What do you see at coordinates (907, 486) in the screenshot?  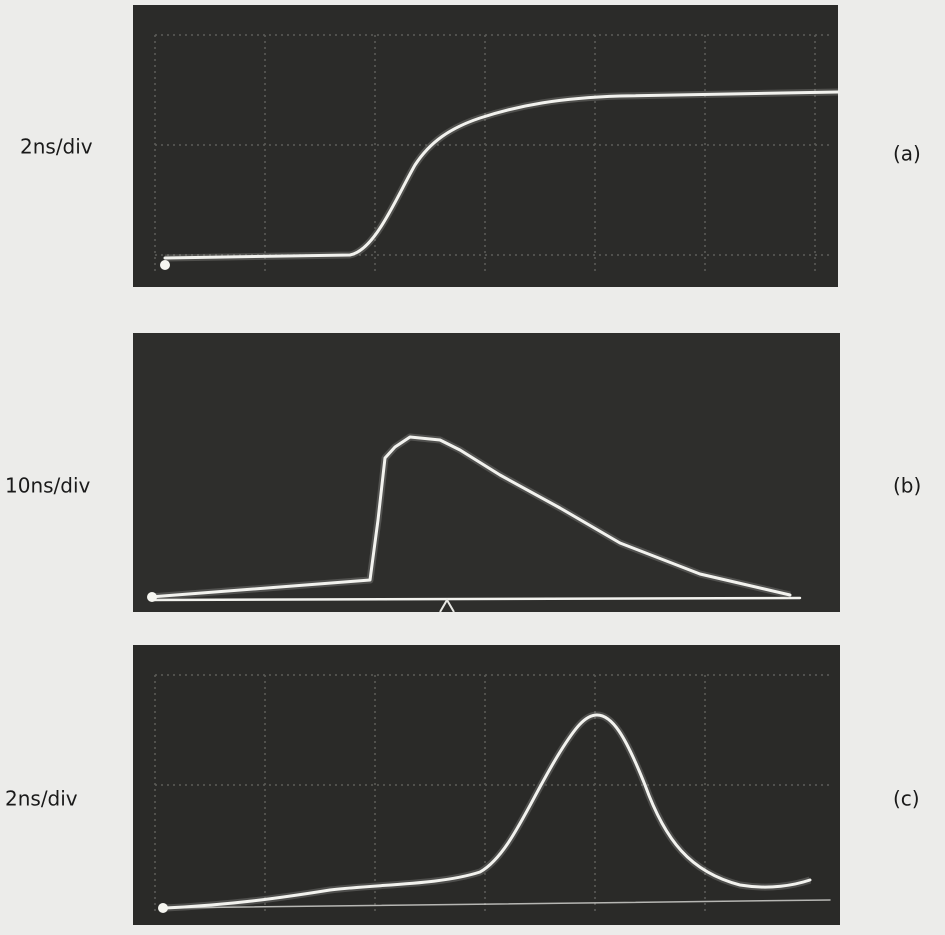 I see `panel-label: (b)` at bounding box center [907, 486].